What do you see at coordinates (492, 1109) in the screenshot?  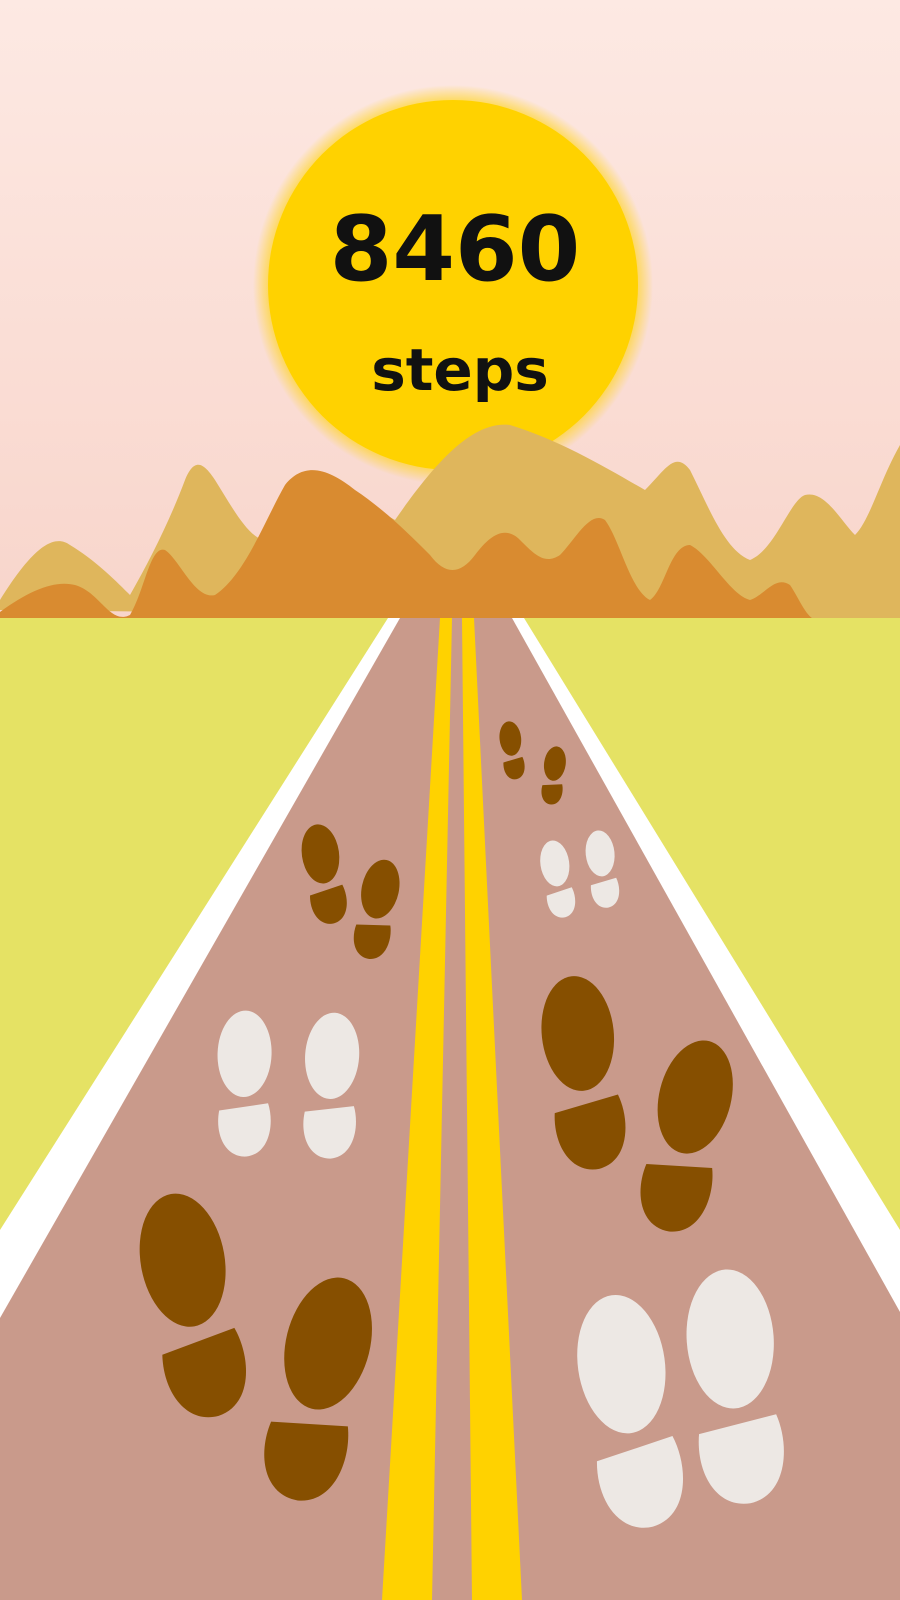 I see `center-line-right` at bounding box center [492, 1109].